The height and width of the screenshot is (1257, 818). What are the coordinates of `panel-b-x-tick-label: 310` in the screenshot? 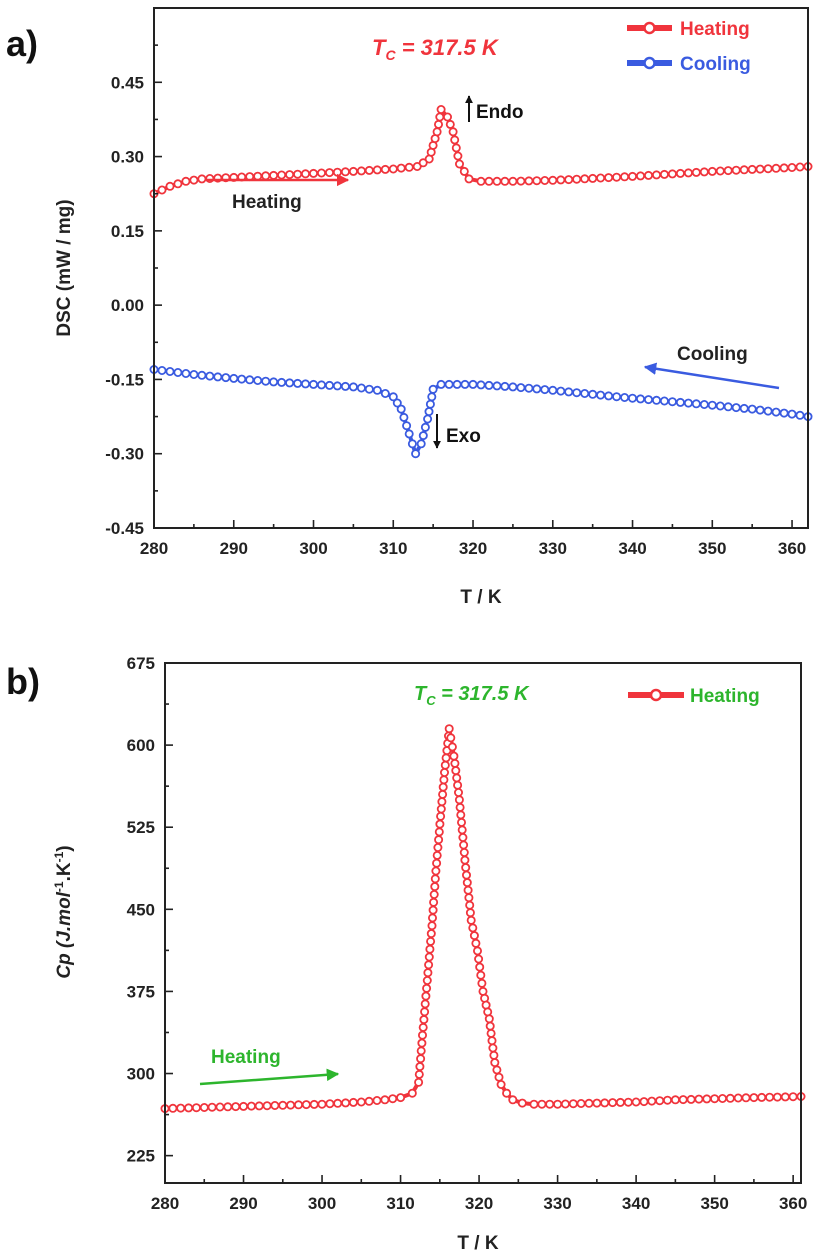 It's located at (400, 1203).